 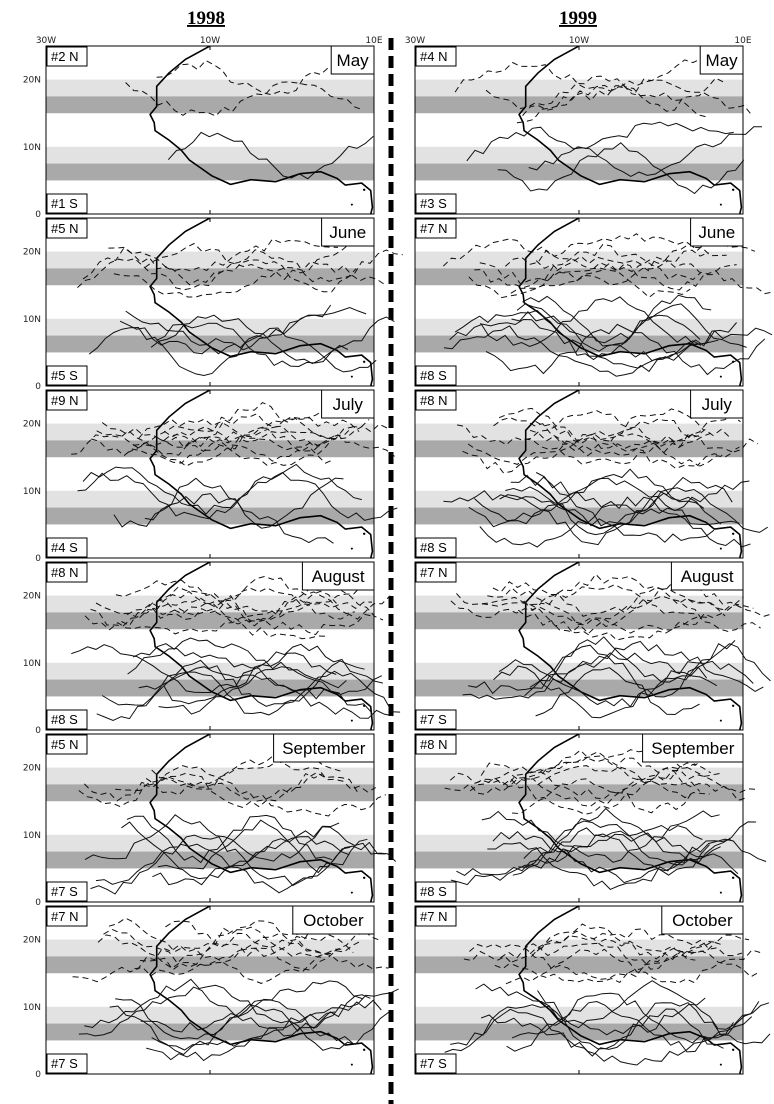 I want to click on month-label: August, so click(x=338, y=576).